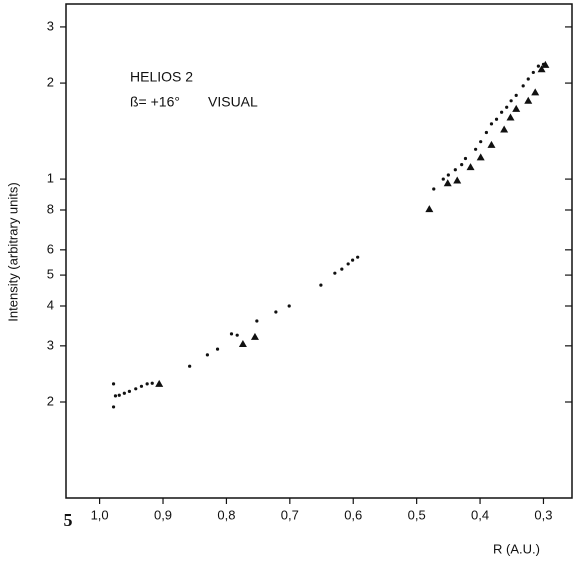 This screenshot has width=574, height=565. What do you see at coordinates (100, 514) in the screenshot?
I see `x-tick-label: 1,0` at bounding box center [100, 514].